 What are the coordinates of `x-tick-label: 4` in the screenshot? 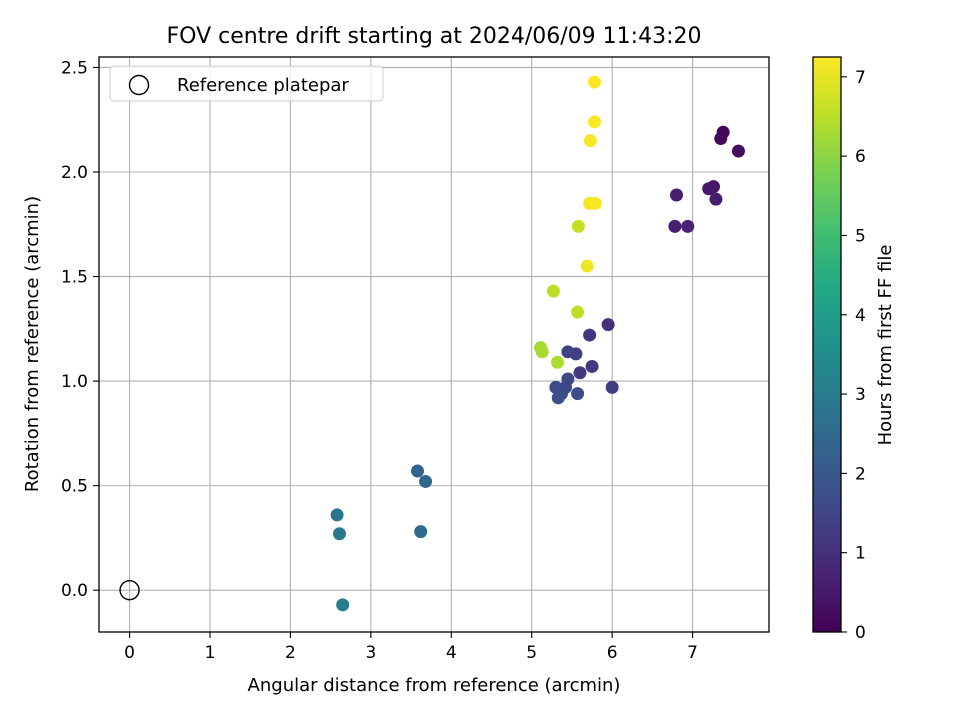 It's located at (451, 653).